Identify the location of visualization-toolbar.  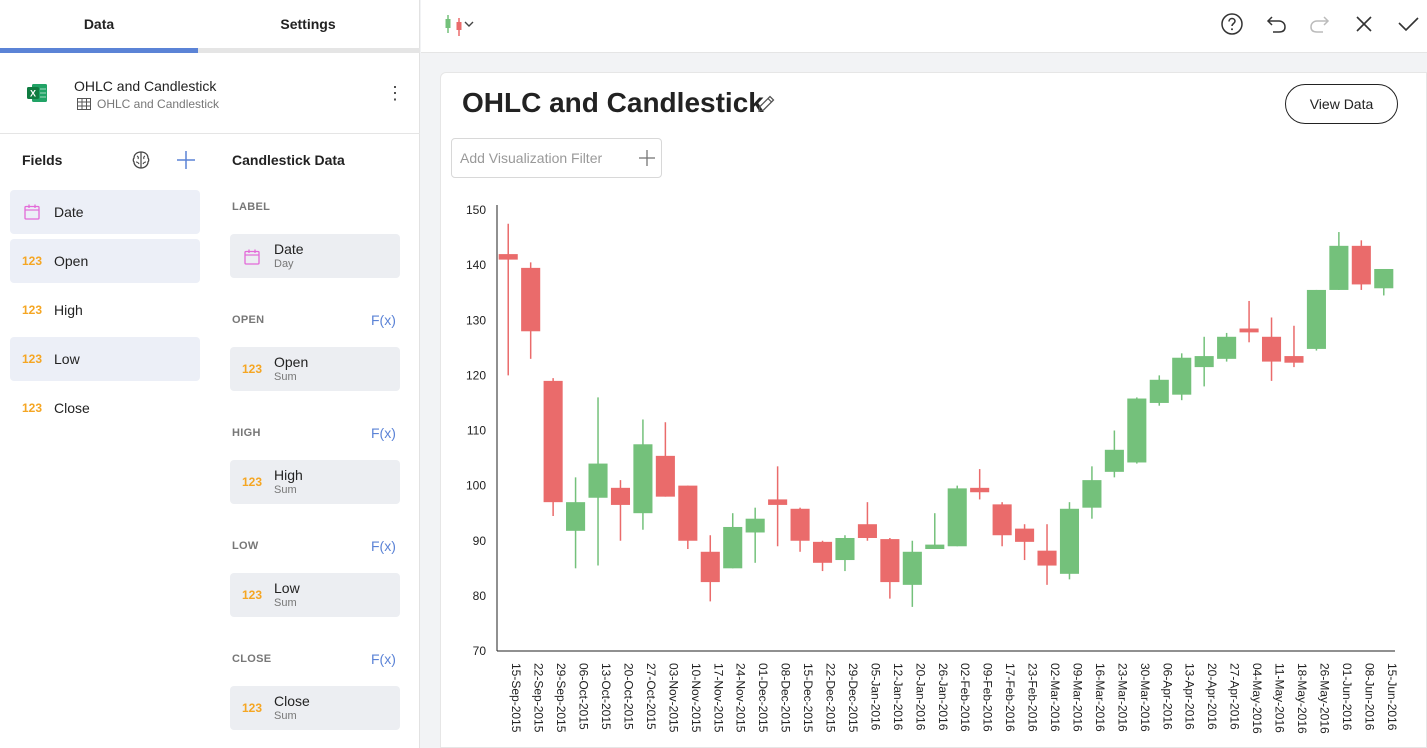
(924, 26).